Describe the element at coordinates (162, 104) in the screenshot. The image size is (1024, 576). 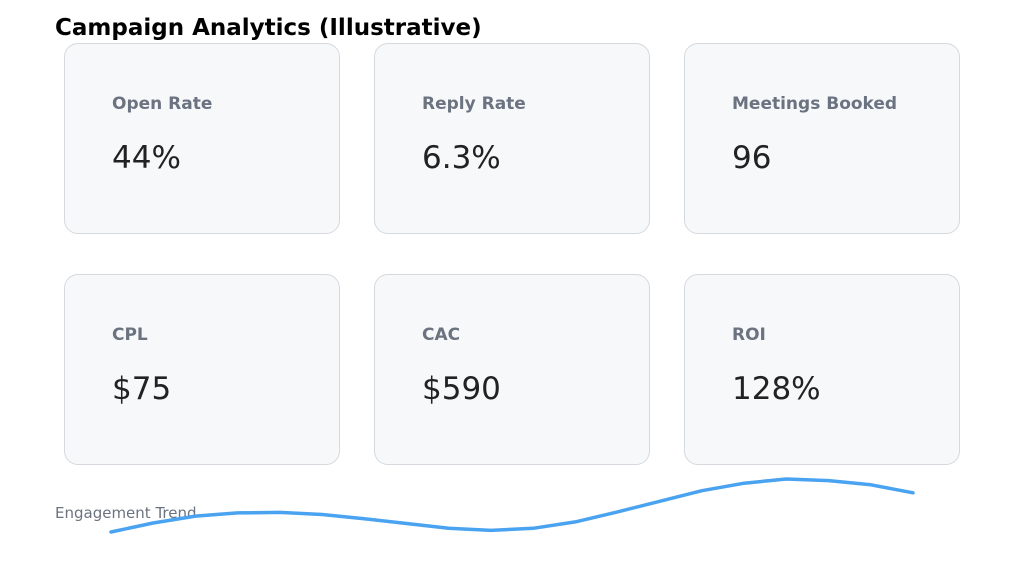
I see `kpi-card-label: Open Rate` at that location.